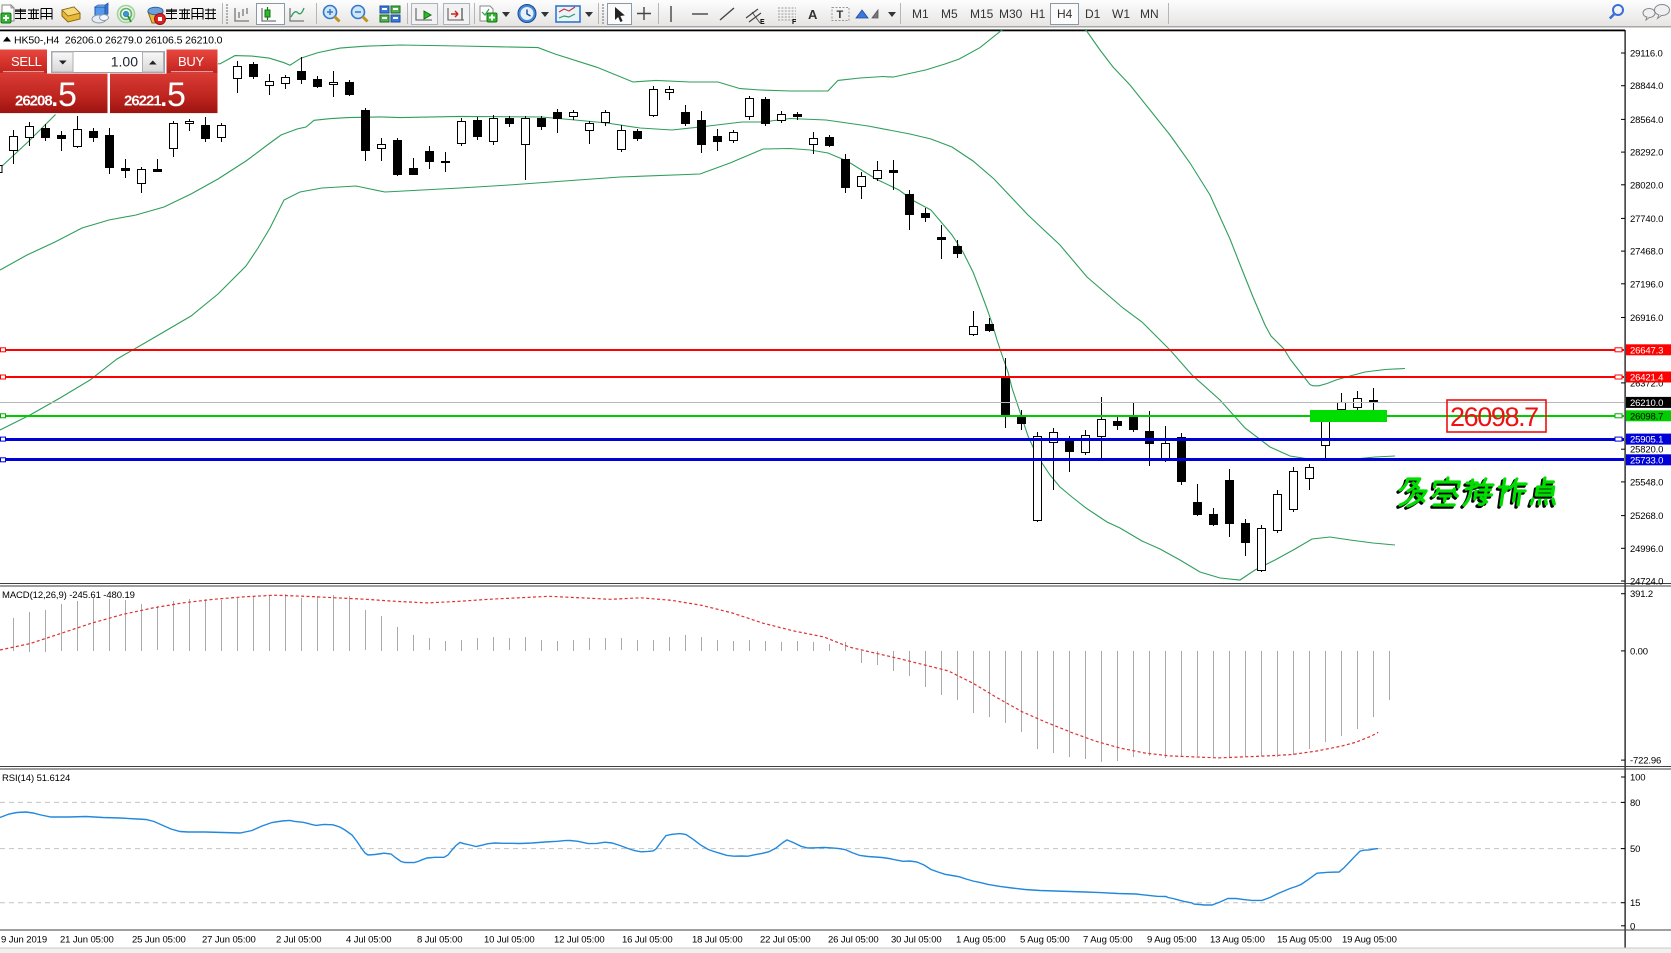 This screenshot has height=953, width=1671. I want to click on svg-text: 9 Jun 2019, so click(24, 940).